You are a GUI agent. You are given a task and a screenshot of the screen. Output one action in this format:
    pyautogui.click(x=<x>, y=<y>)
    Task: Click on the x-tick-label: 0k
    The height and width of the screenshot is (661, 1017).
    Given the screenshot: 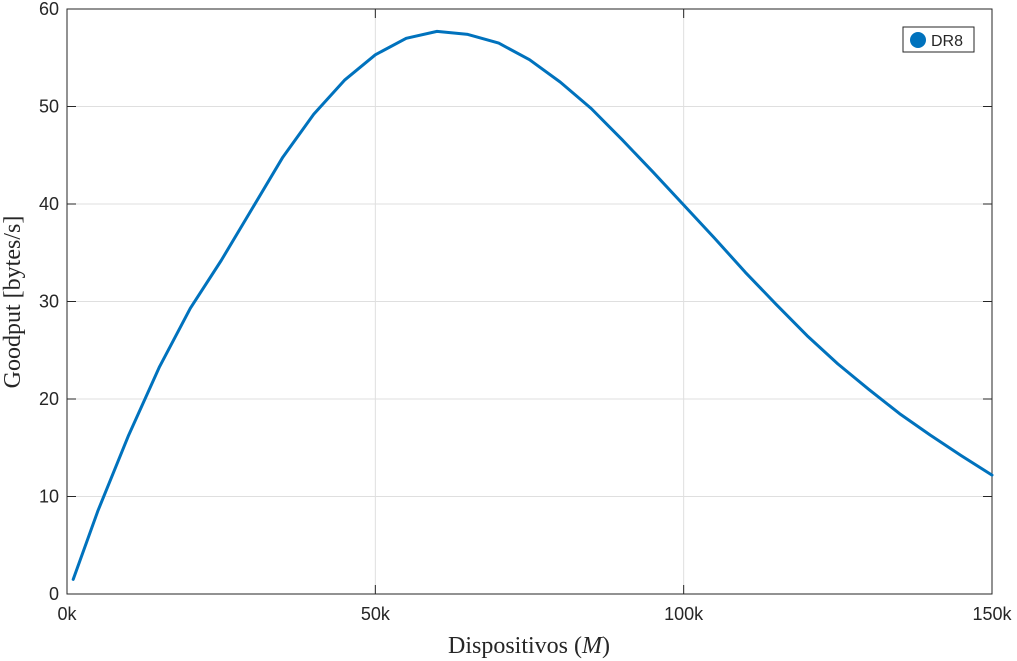 What is the action you would take?
    pyautogui.click(x=67, y=614)
    